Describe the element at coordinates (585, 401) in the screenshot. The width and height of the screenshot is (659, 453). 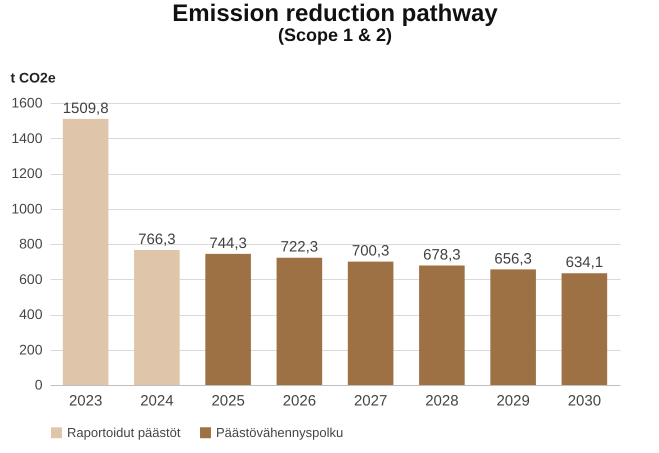
I see `x-tick-label: 2030` at that location.